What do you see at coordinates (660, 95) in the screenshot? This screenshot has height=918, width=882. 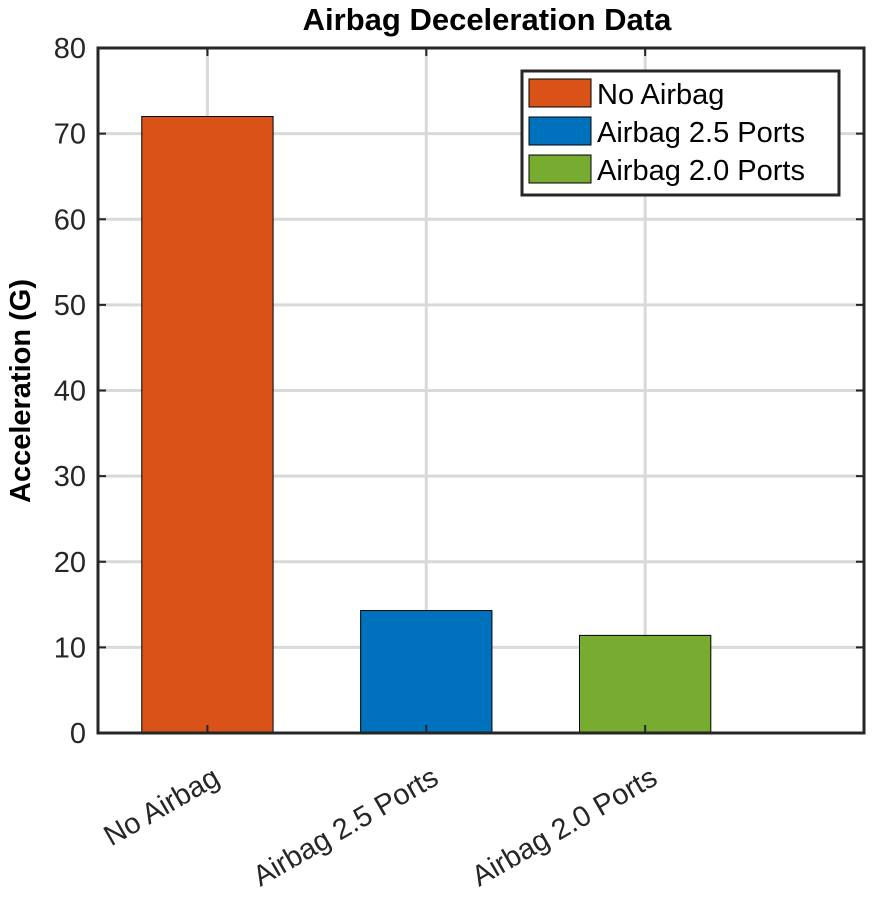 I see `legend-label: No Airbag` at bounding box center [660, 95].